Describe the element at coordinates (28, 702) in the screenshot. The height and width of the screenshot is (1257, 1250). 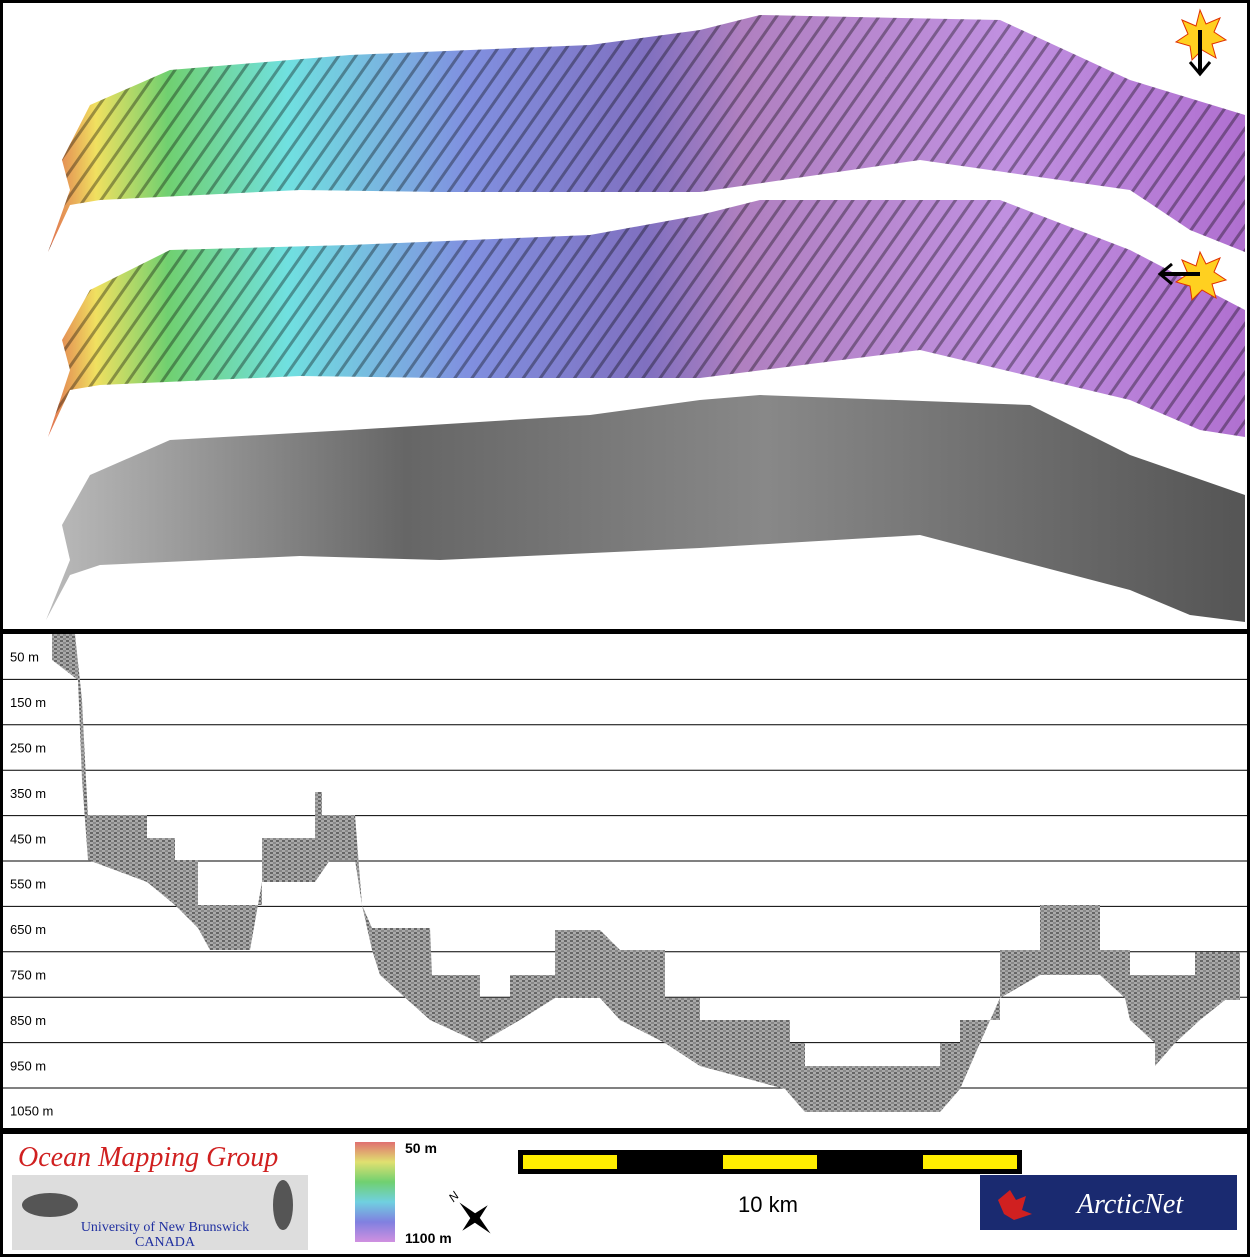
I see `depth-label: 150 m` at that location.